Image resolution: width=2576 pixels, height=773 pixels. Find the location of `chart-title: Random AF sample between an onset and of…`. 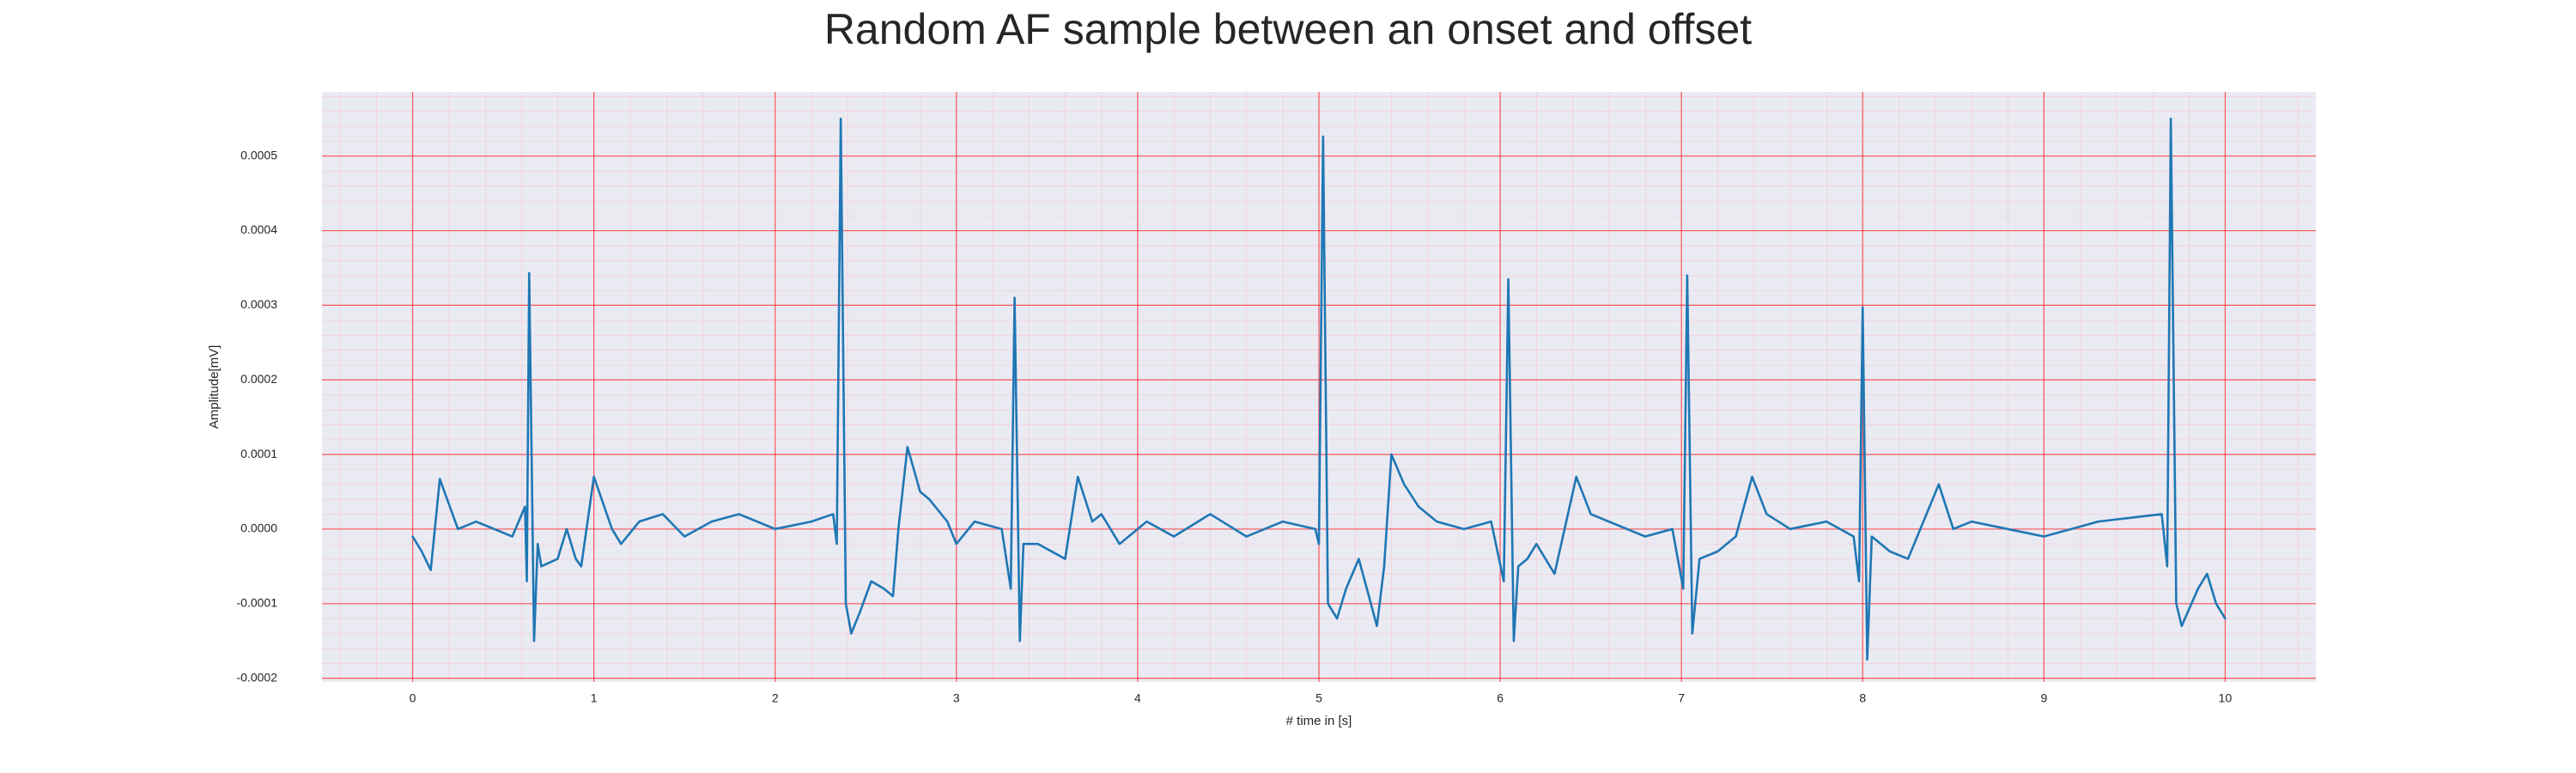

chart-title: Random AF sample between an onset and of… is located at coordinates (1288, 29).